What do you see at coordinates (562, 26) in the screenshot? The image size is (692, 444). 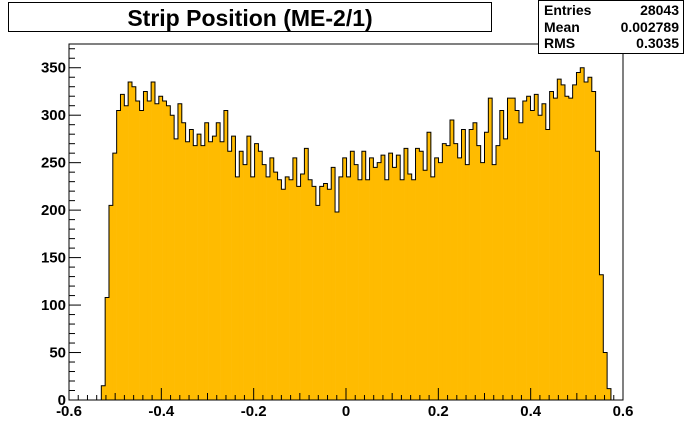 I see `stats-mean-label: Mean` at bounding box center [562, 26].